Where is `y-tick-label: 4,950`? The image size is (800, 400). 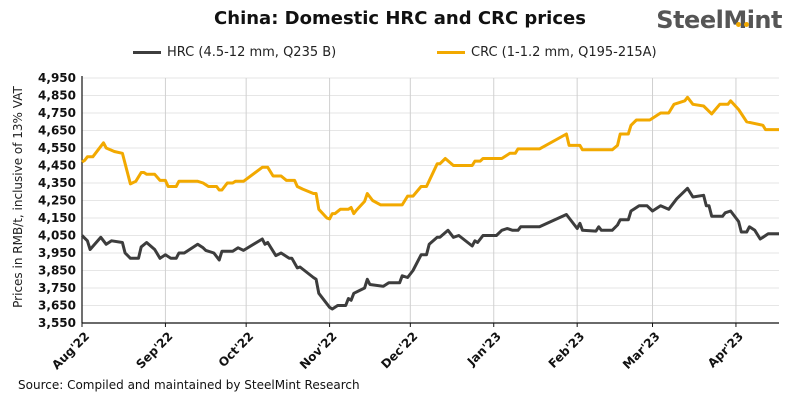
y-tick-label: 4,950 is located at coordinates (57, 78).